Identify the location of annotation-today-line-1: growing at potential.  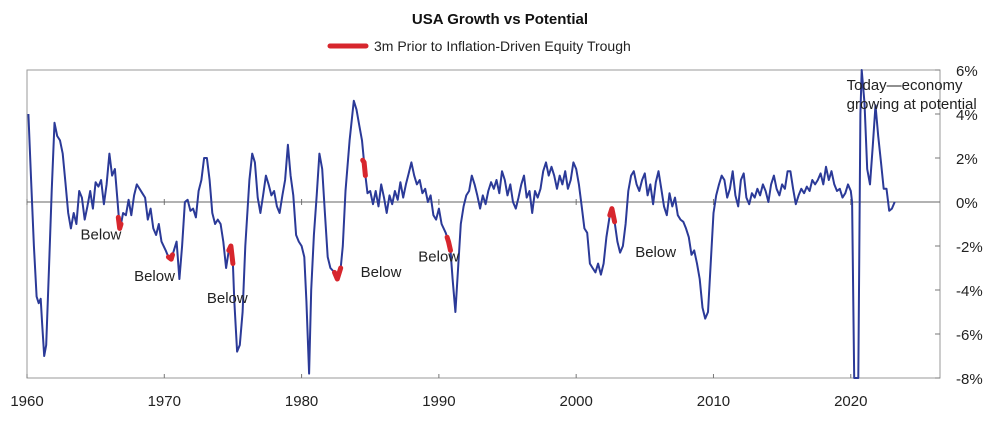
(912, 104).